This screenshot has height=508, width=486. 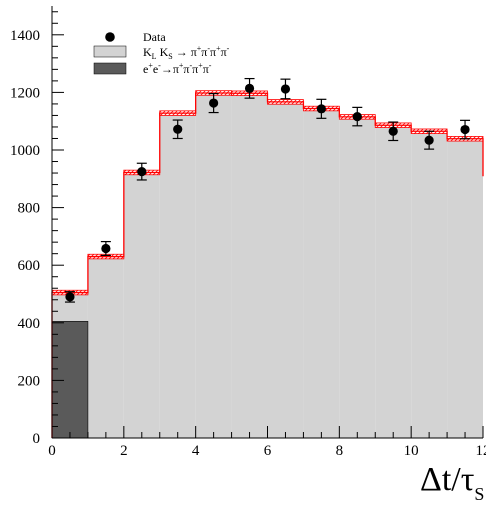 What do you see at coordinates (29, 209) in the screenshot?
I see `y-tick-label: 800` at bounding box center [29, 209].